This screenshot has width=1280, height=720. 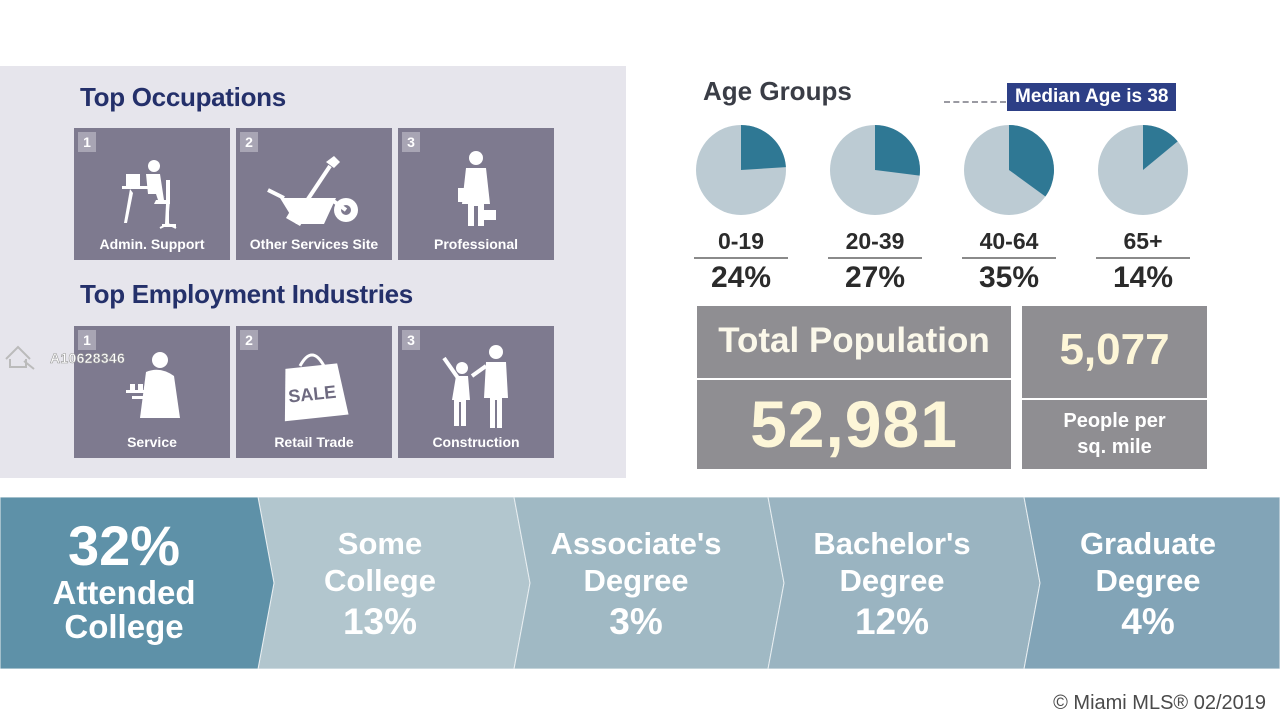 I want to click on age-pie-charts, so click(x=942, y=170).